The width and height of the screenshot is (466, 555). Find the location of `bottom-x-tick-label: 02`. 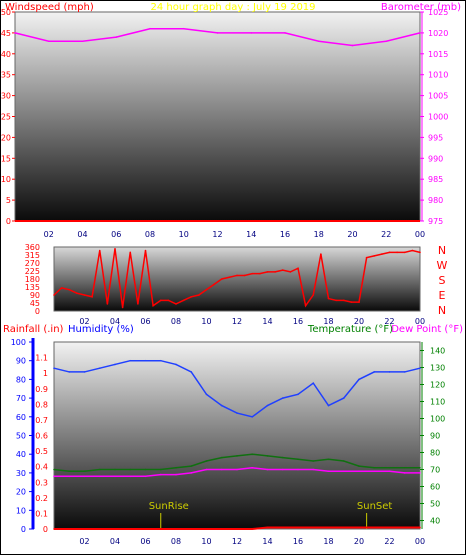

bottom-x-tick-label: 02 is located at coordinates (84, 541).